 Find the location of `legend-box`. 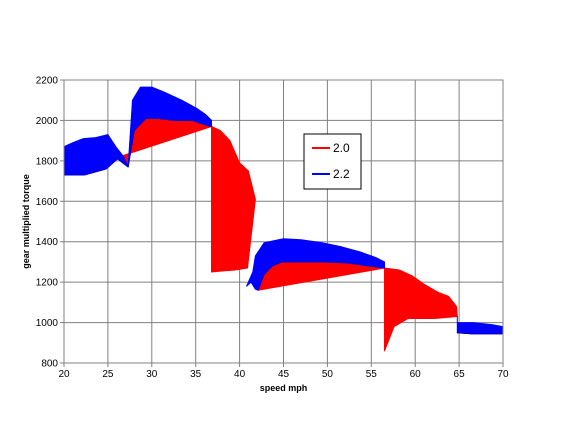

legend-box is located at coordinates (332, 161).